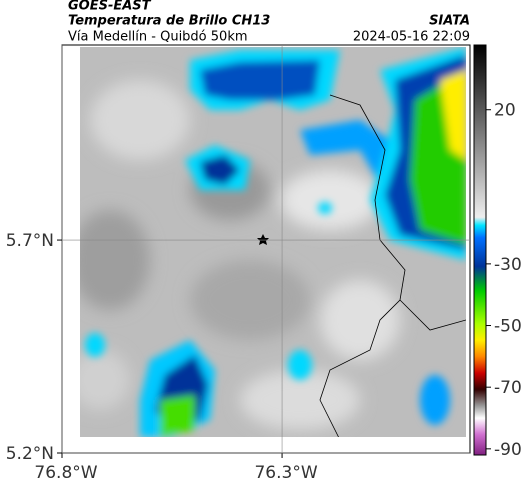 The width and height of the screenshot is (526, 491). Describe the element at coordinates (158, 37) in the screenshot. I see `region-name: Vía Medellín - Quibdó 50km` at that location.